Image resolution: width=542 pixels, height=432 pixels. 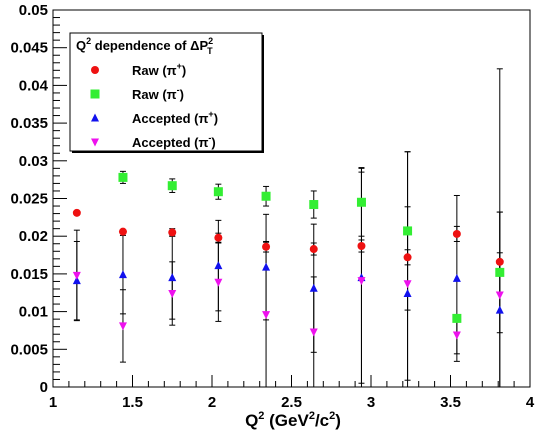 I want to click on y-tick-label: 0.015, so click(x=29, y=274).